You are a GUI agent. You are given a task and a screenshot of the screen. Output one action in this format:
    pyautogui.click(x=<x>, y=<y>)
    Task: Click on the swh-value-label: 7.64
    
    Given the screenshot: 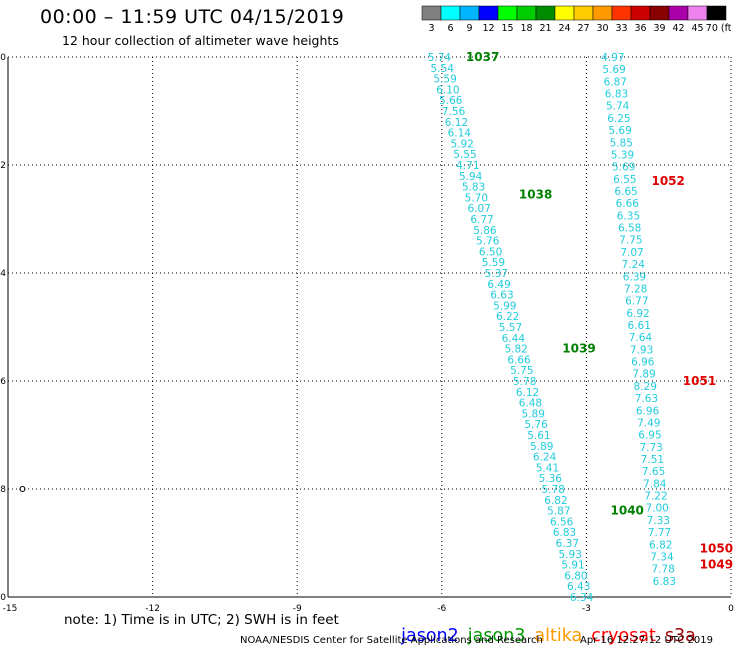 What is the action you would take?
    pyautogui.click(x=641, y=338)
    